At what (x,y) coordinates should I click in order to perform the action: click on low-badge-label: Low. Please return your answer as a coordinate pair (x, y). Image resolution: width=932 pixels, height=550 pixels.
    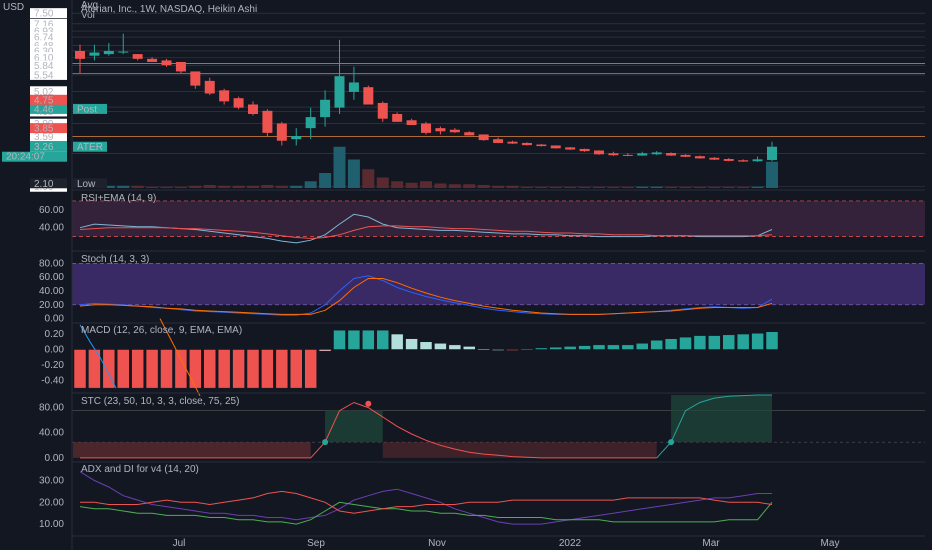
    Looking at the image, I should click on (86, 184).